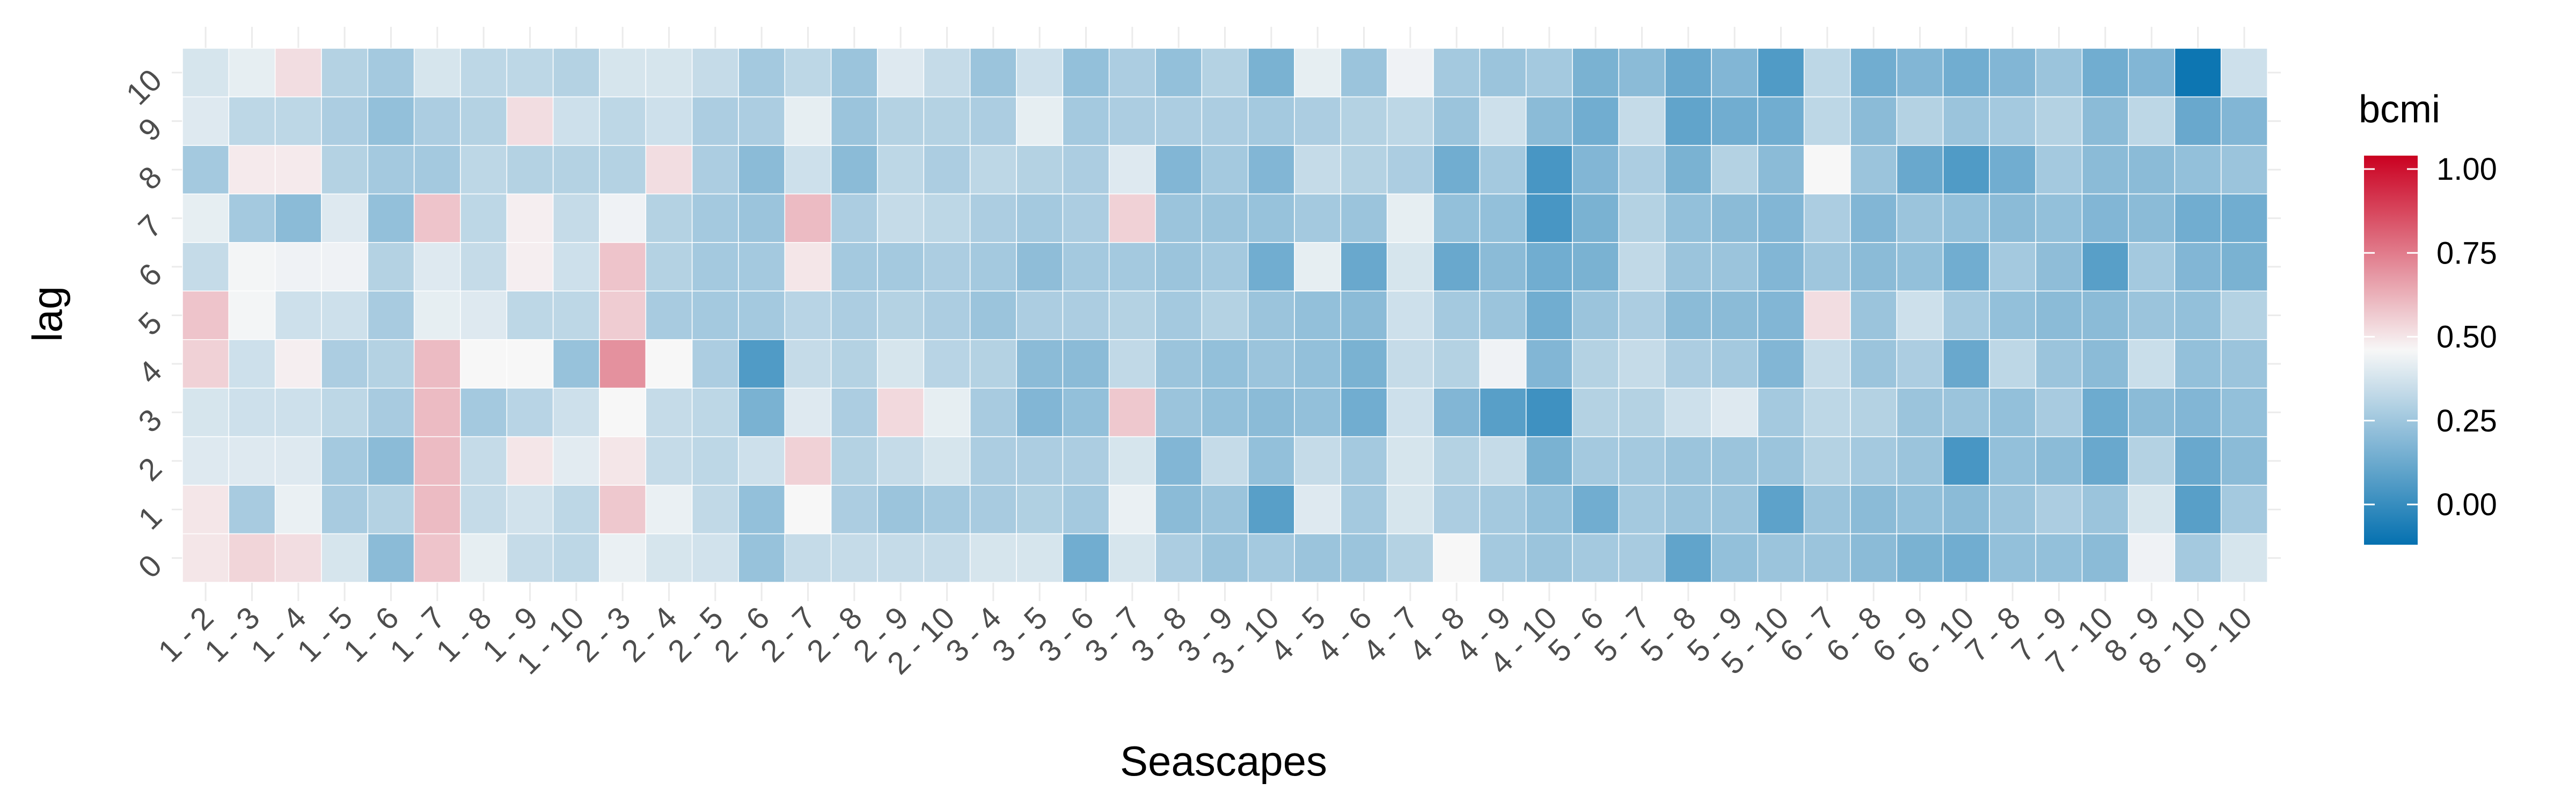 This screenshot has width=2576, height=805. What do you see at coordinates (2466, 169) in the screenshot?
I see `legend-label: 1.00` at bounding box center [2466, 169].